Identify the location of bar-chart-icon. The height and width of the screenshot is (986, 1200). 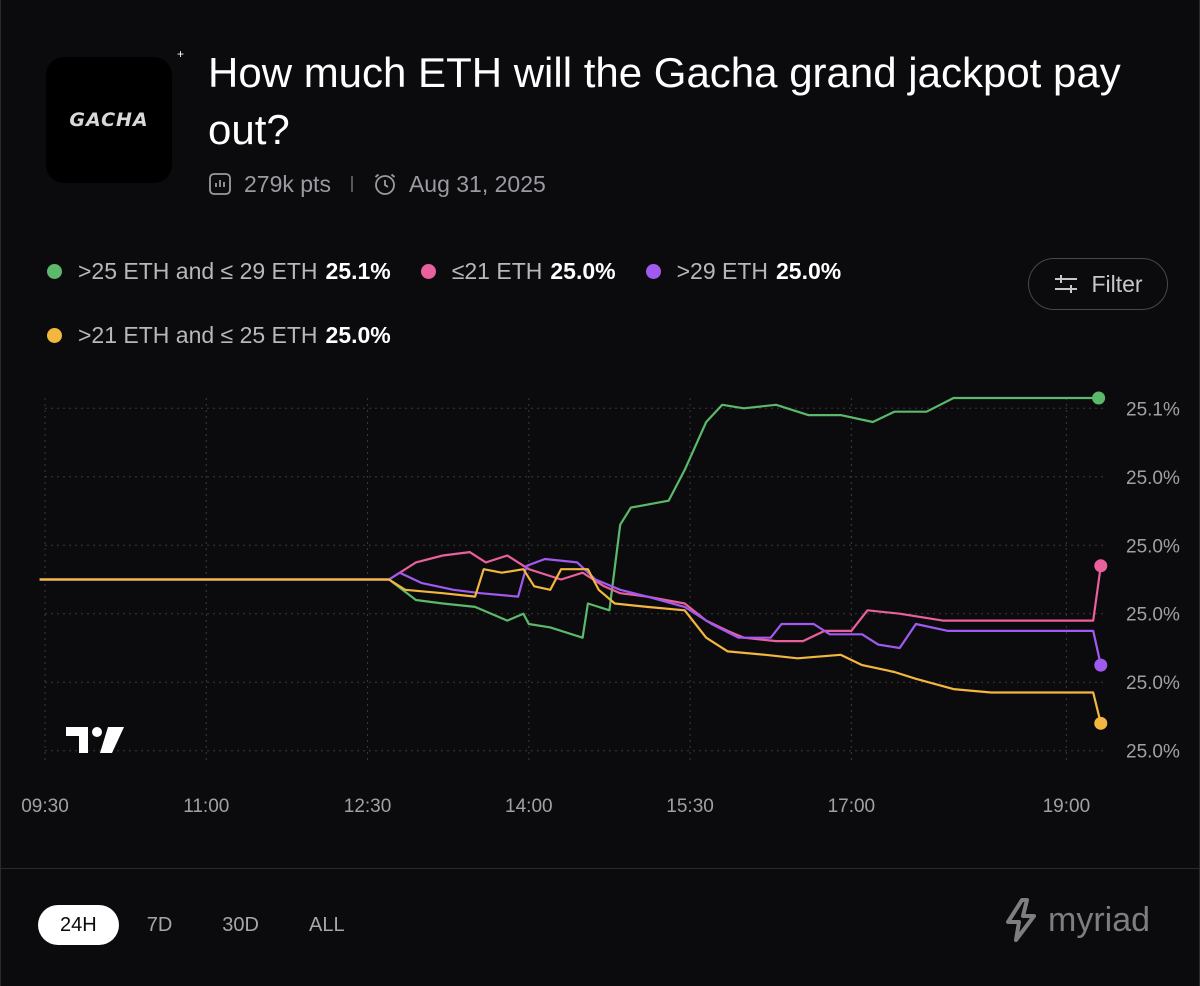
(220, 184).